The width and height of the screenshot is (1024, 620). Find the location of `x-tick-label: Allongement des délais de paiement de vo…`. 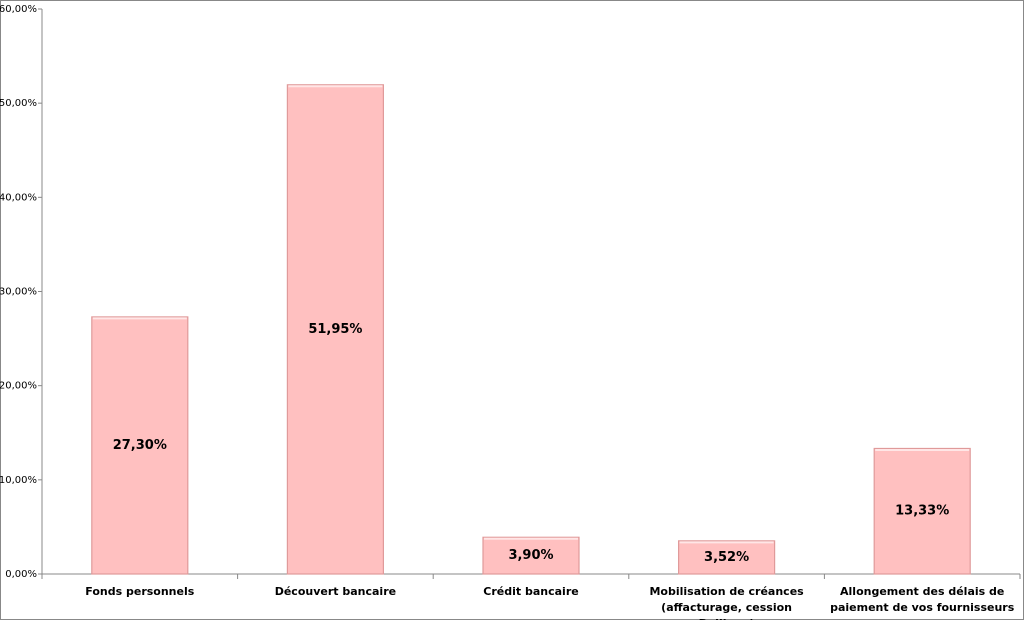

x-tick-label: Allongement des délais de paiement de vo… is located at coordinates (922, 599).